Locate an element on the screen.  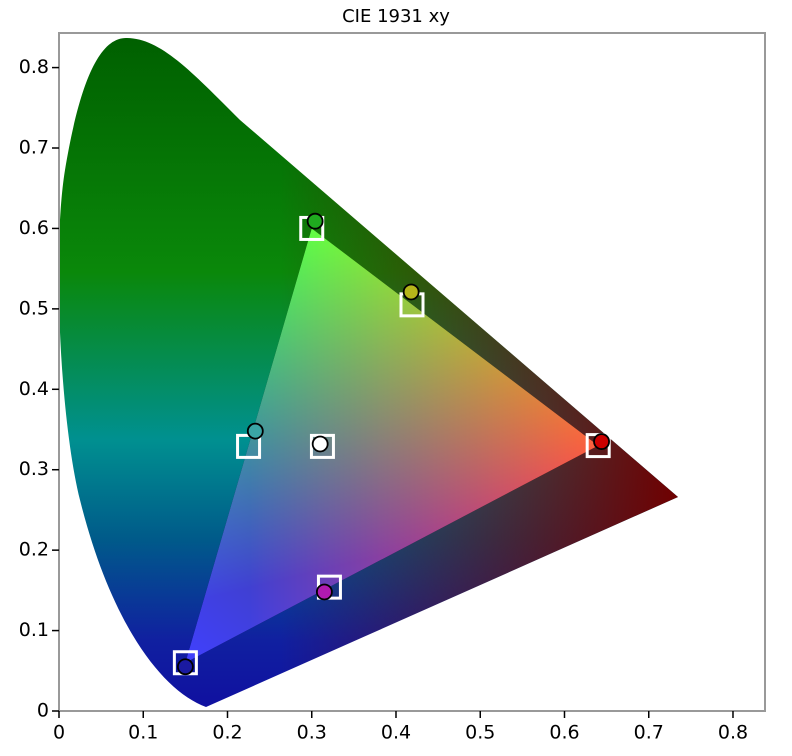
x-tick-label: 0.4 is located at coordinates (396, 733).